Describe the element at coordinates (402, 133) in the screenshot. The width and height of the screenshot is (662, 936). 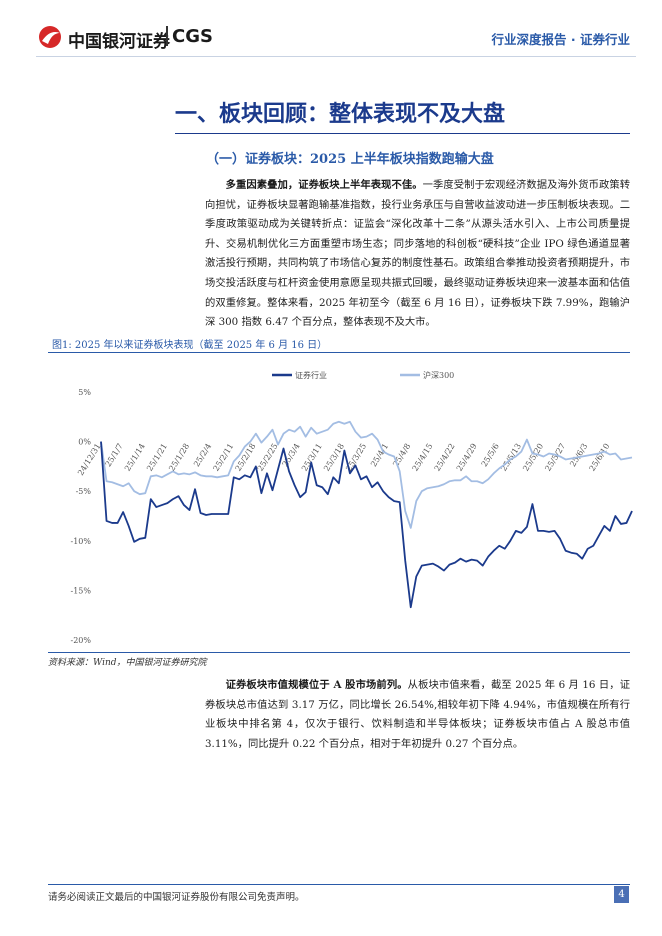
I see `title-rule` at that location.